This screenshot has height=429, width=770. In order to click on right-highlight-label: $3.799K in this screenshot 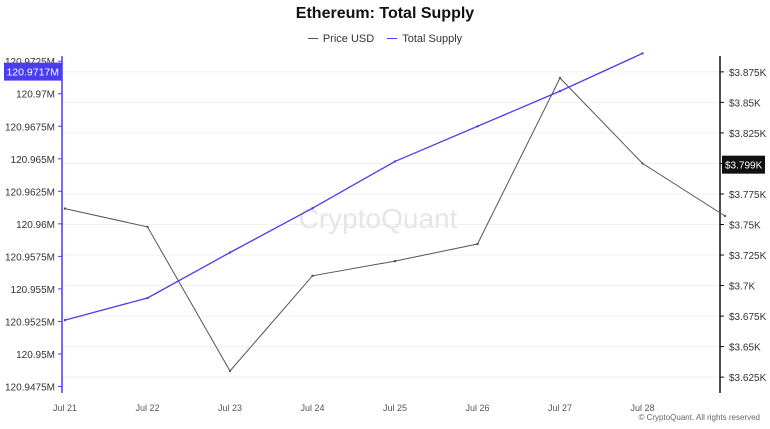, I will do `click(744, 166)`.